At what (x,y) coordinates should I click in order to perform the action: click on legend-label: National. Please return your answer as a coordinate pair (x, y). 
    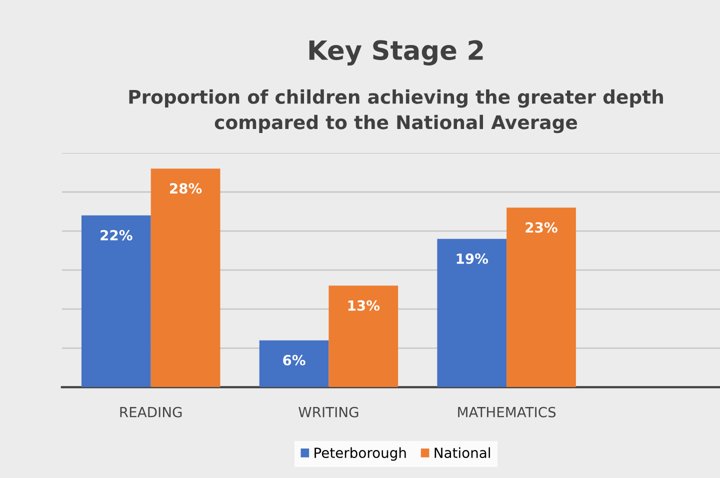
    Looking at the image, I should click on (462, 452).